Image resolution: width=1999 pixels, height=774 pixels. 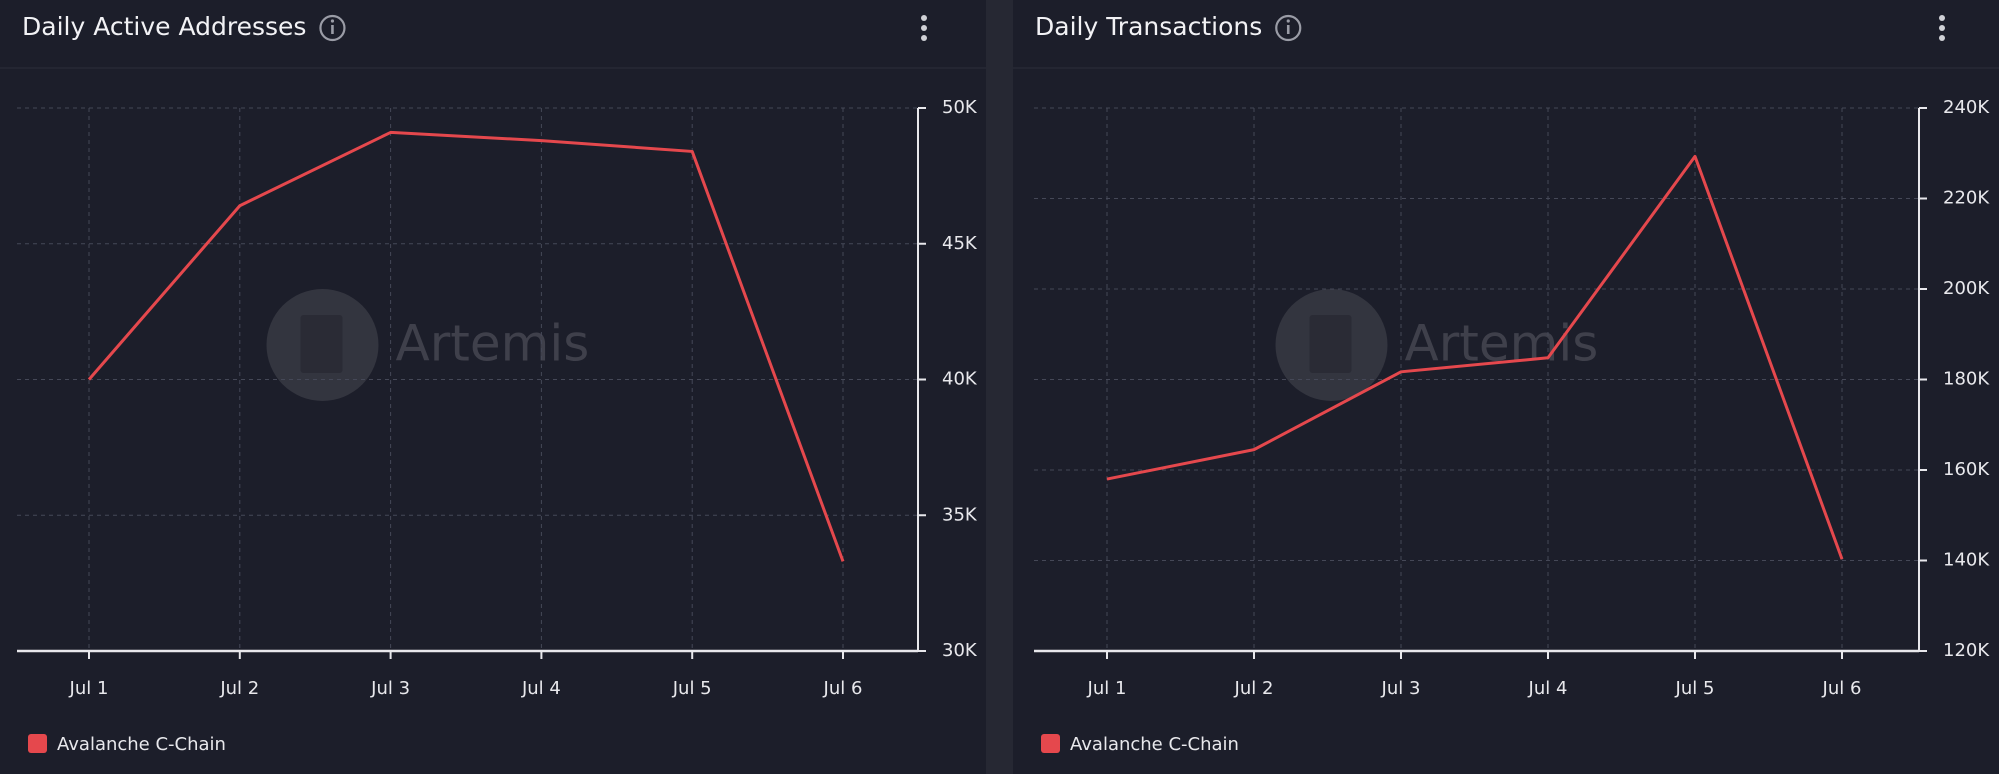 What do you see at coordinates (1966, 379) in the screenshot?
I see `y-tick-label: 180K` at bounding box center [1966, 379].